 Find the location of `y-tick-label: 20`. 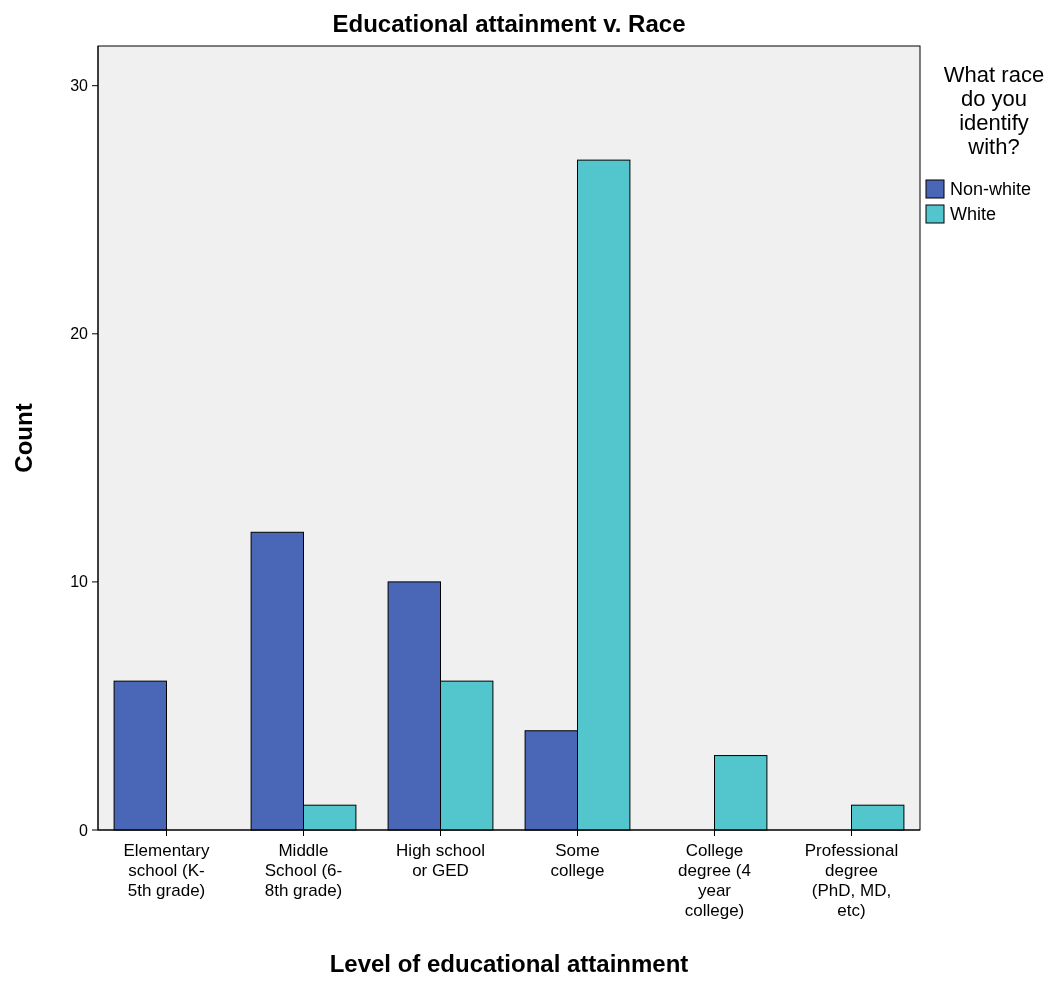

y-tick-label: 20 is located at coordinates (79, 334).